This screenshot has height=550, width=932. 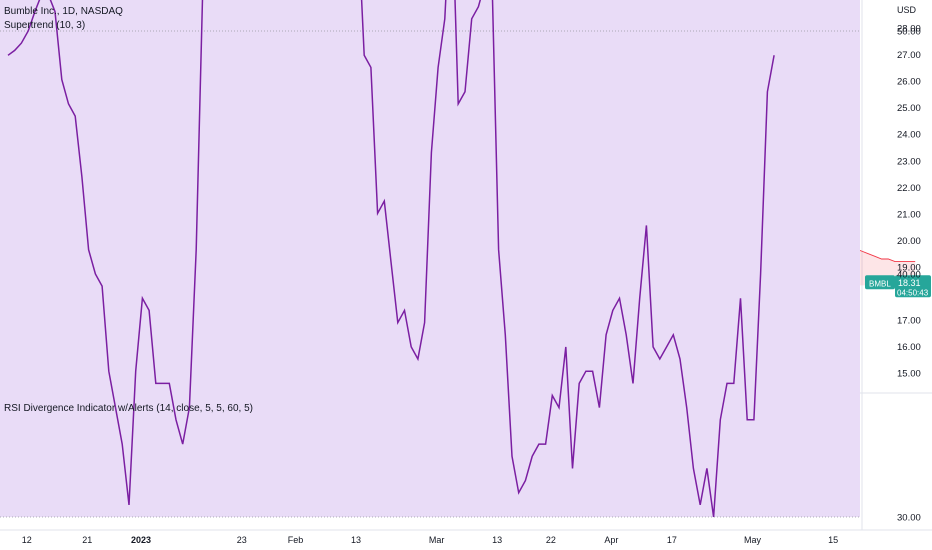 I want to click on price-tick-label: 28.00, so click(x=909, y=29).